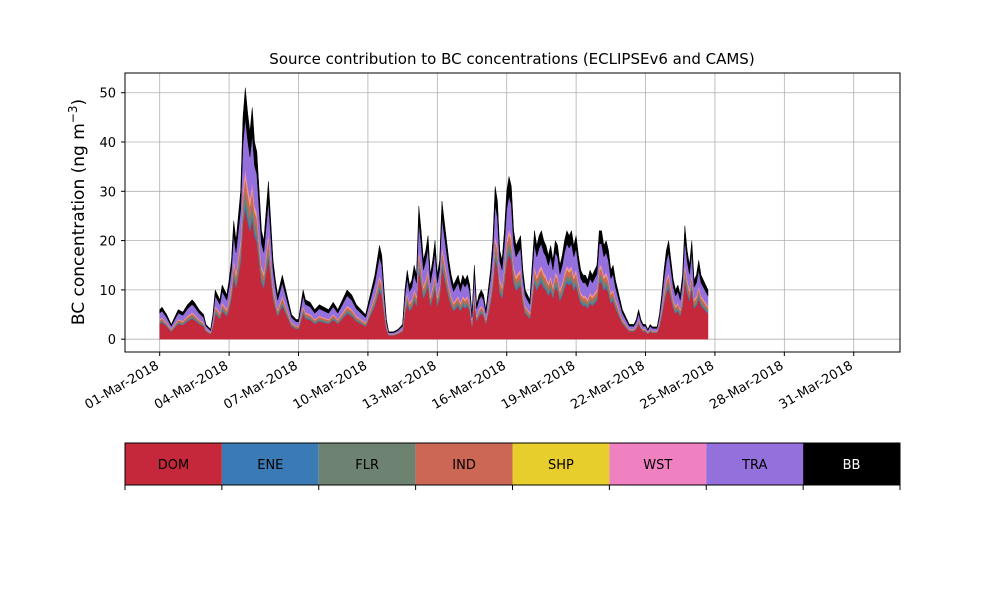 Image resolution: width=1000 pixels, height=600 pixels. I want to click on legend-label-ind: IND, so click(464, 465).